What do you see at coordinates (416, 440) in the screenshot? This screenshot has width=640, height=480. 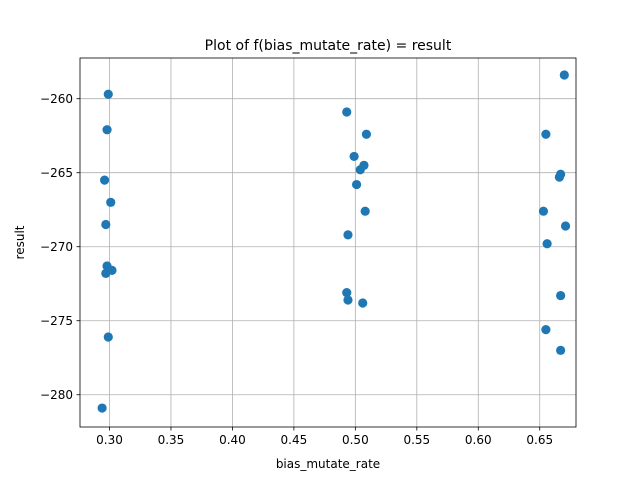 I see `x-tick-label: 0.55` at bounding box center [416, 440].